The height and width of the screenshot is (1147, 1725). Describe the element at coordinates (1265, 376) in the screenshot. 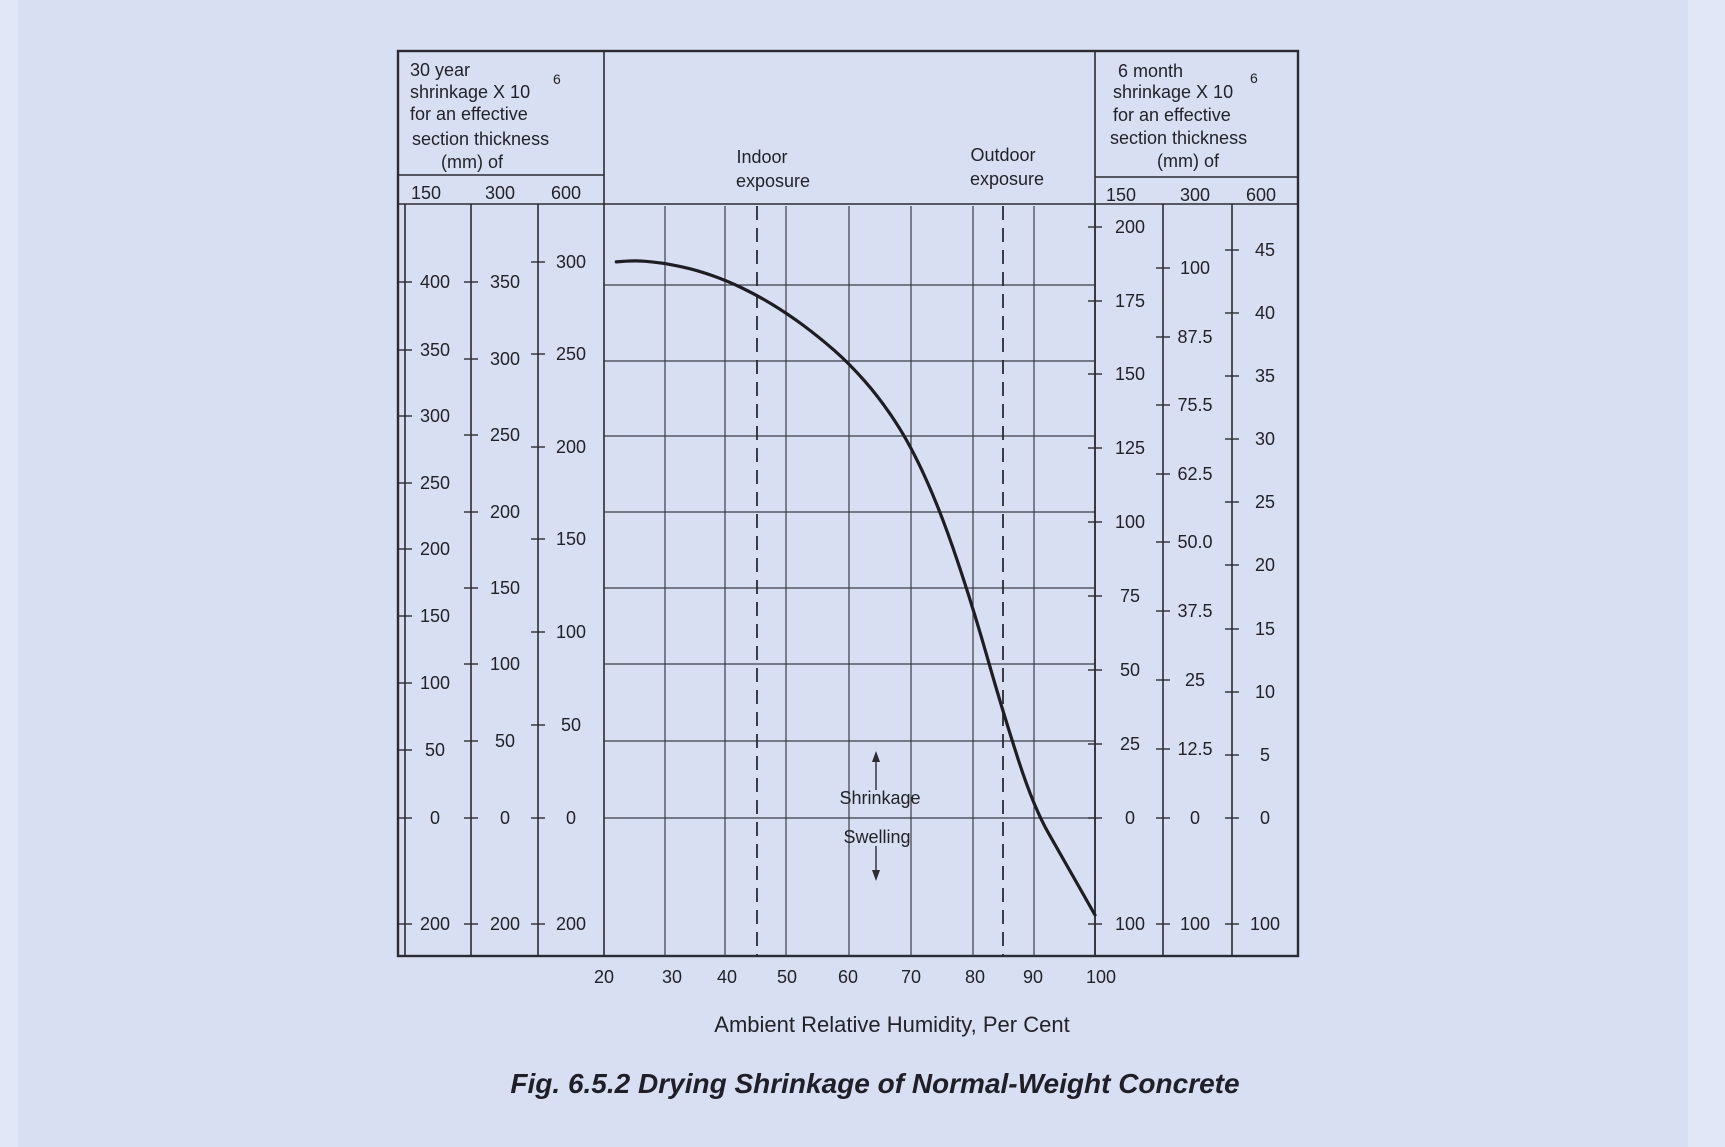

I see `right-col-600-tick-label: 35` at that location.